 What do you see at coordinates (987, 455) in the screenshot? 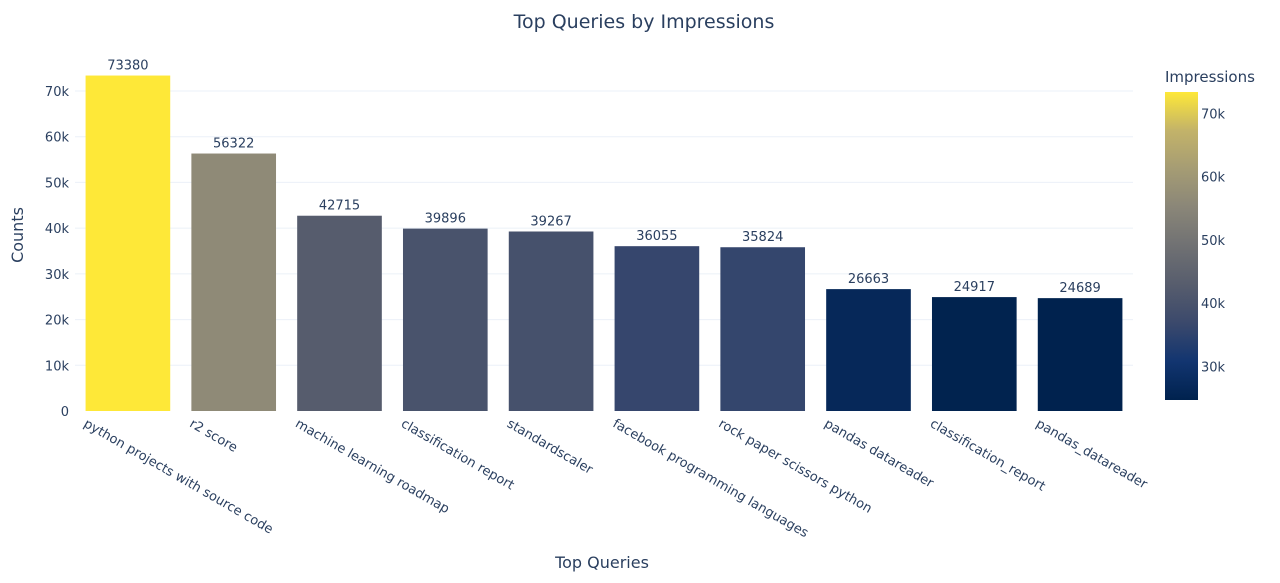
I see `x-tick-label: classification_report` at bounding box center [987, 455].